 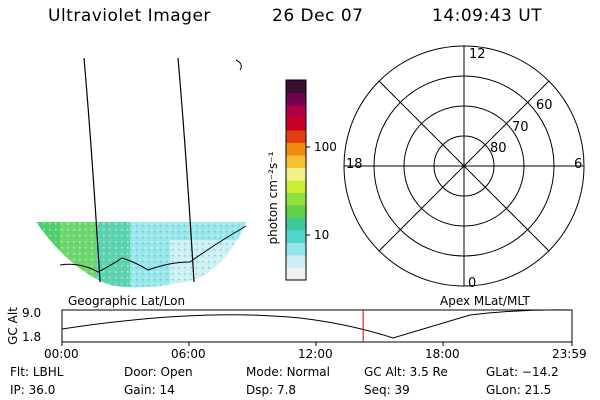 I want to click on glat-field: GLat: −14.2, so click(x=522, y=372).